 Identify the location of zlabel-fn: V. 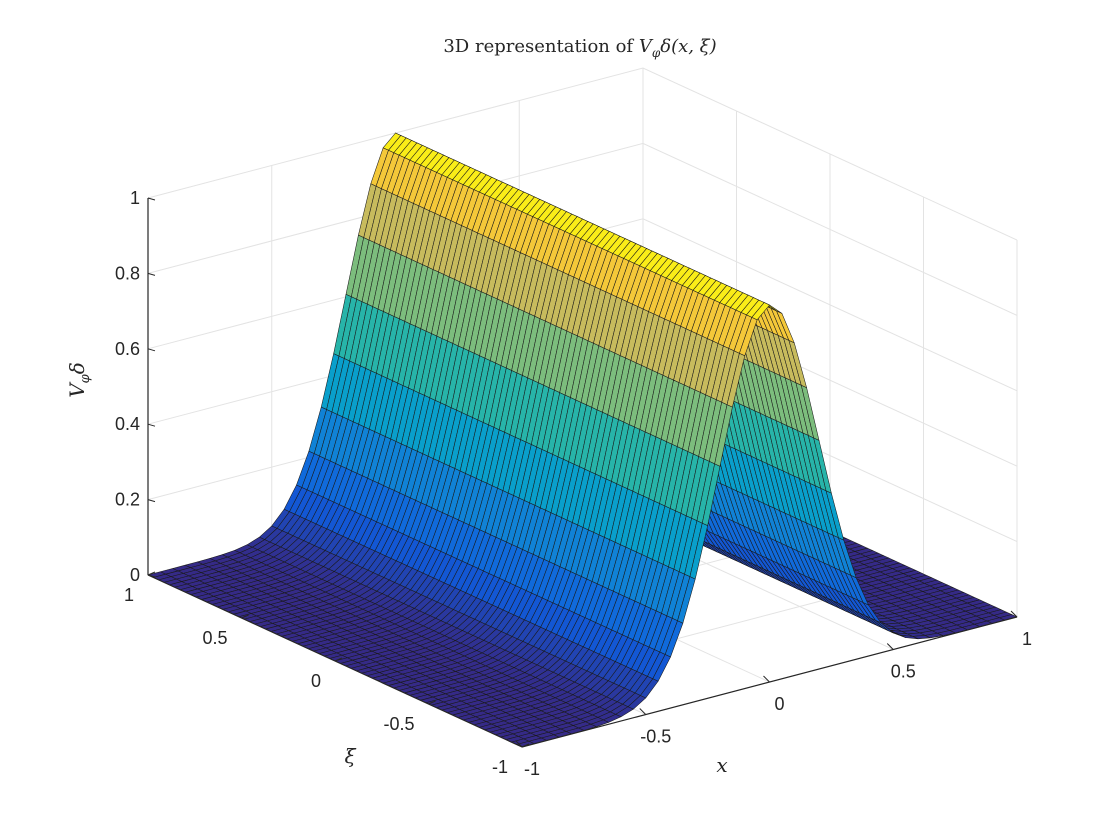
(77, 389).